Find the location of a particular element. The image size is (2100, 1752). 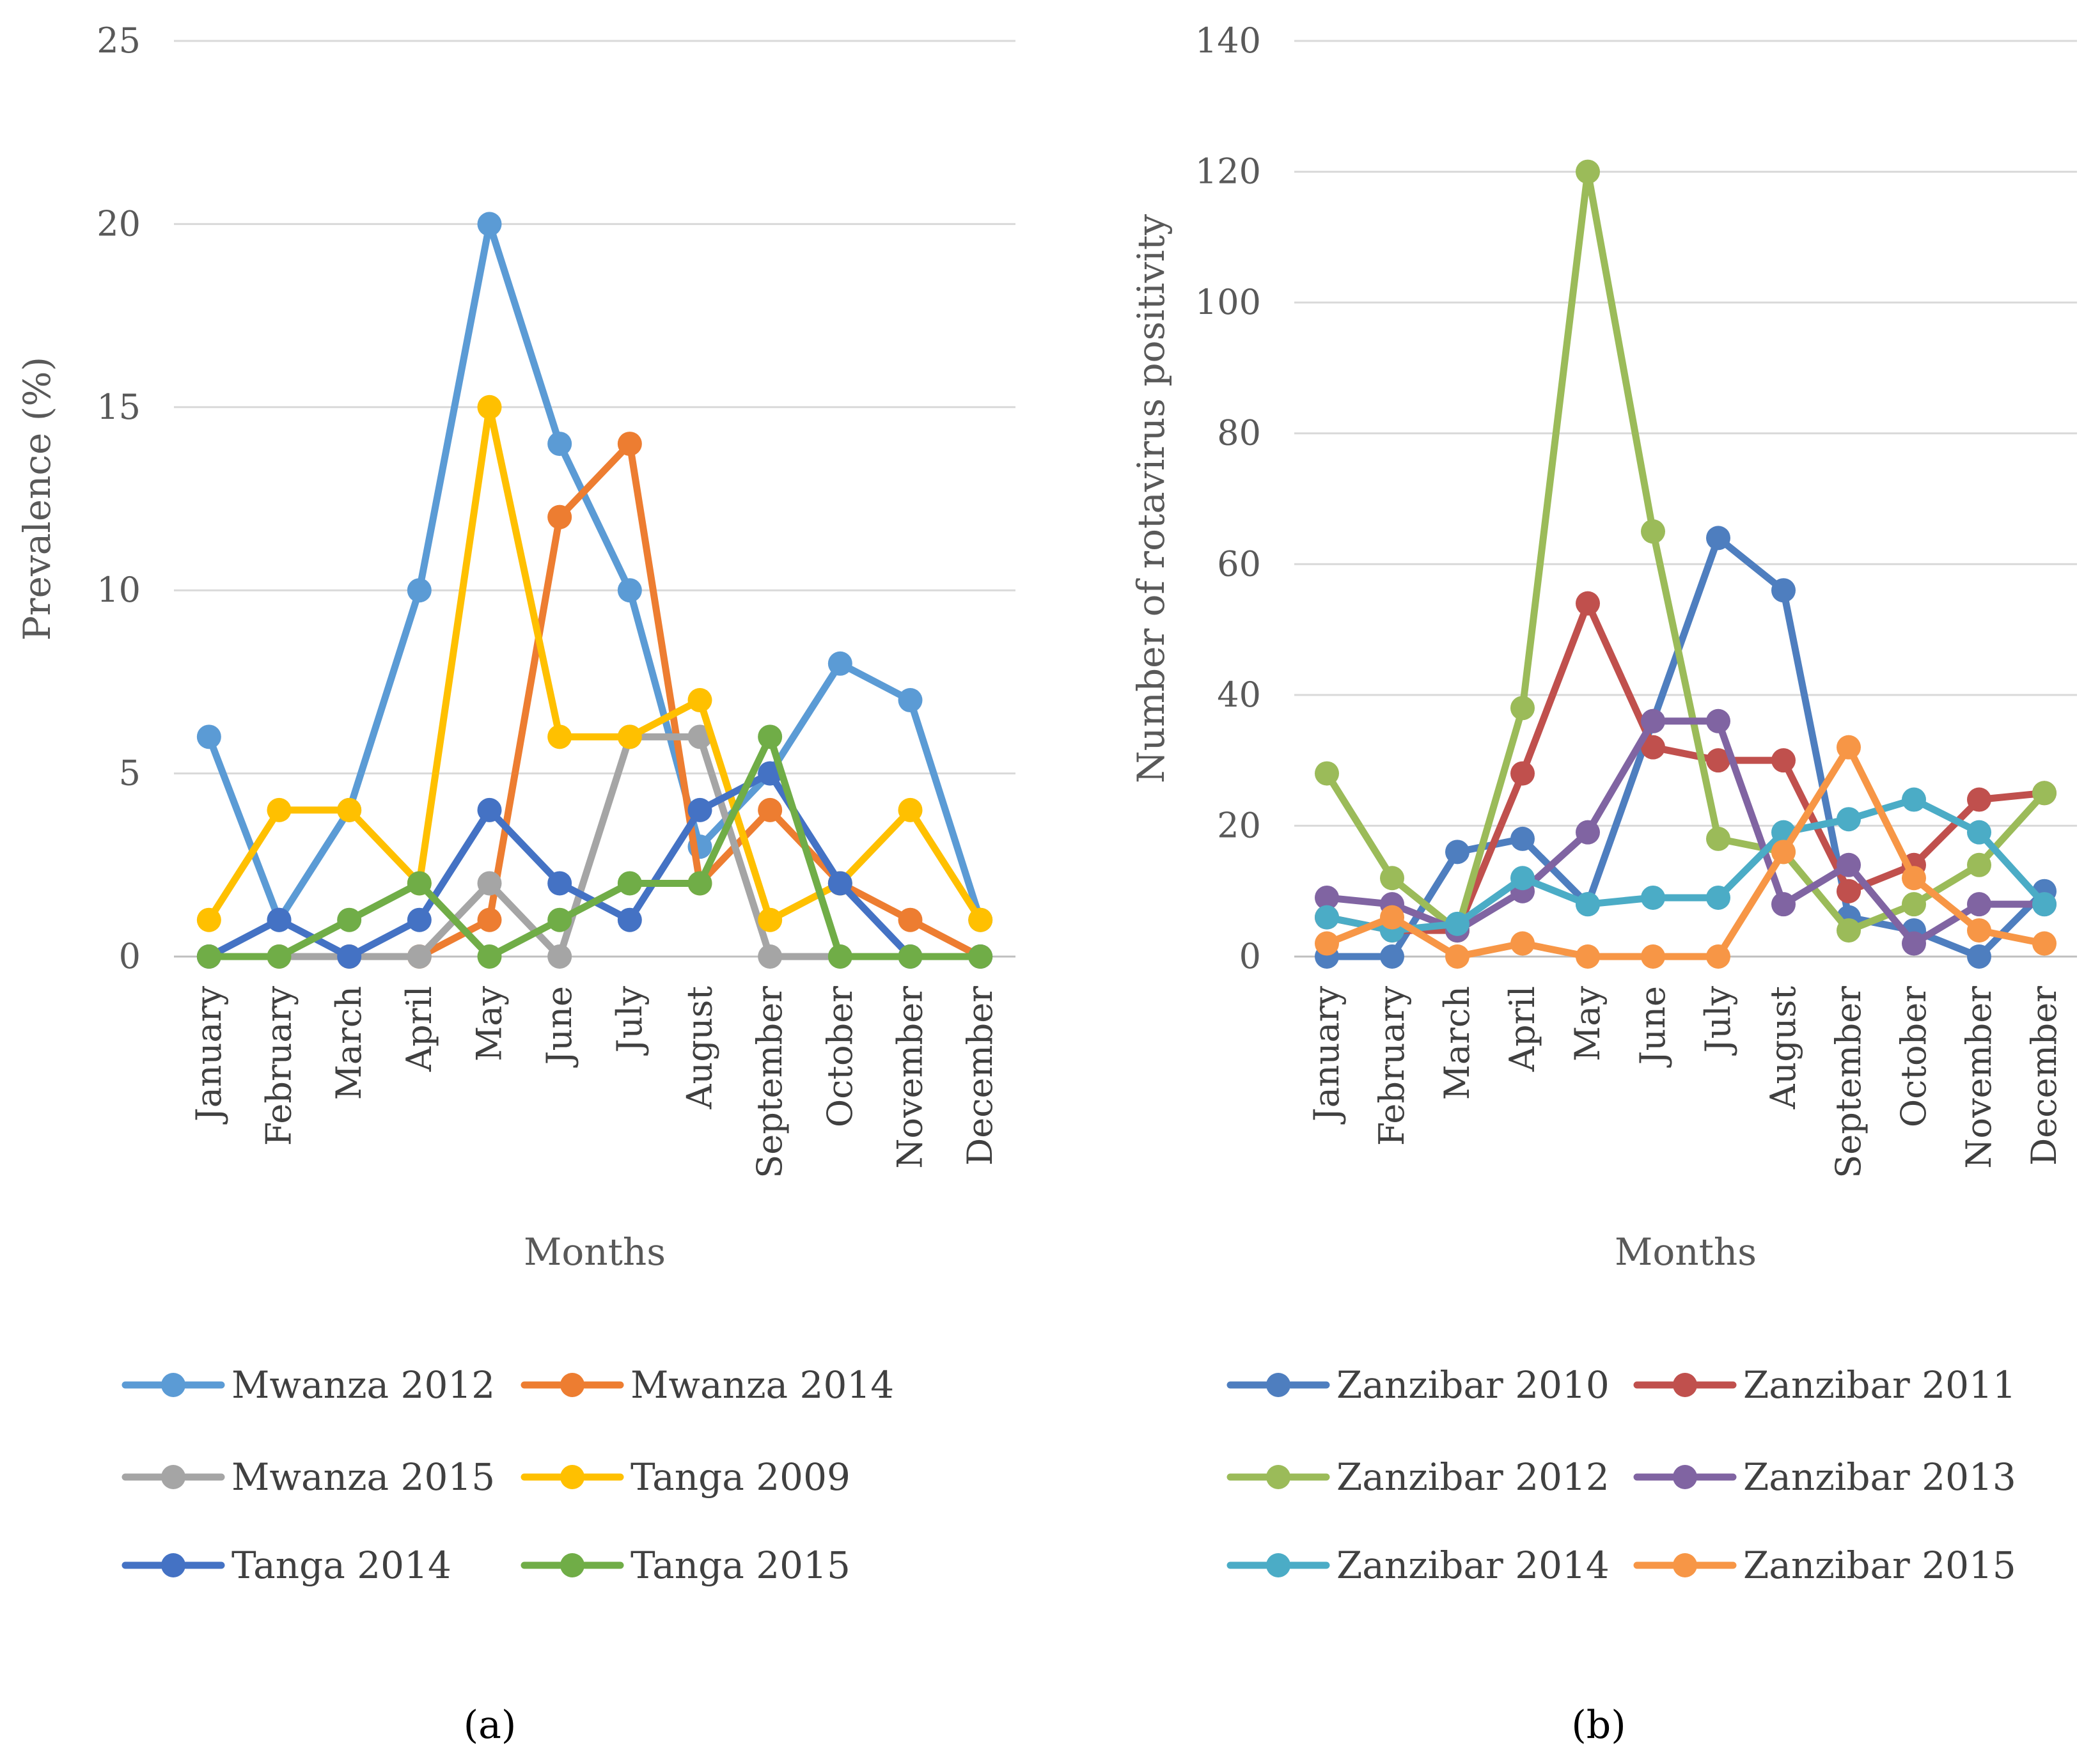

chart-b-legend-item: Zanzibar 2011 is located at coordinates (1824, 1385).